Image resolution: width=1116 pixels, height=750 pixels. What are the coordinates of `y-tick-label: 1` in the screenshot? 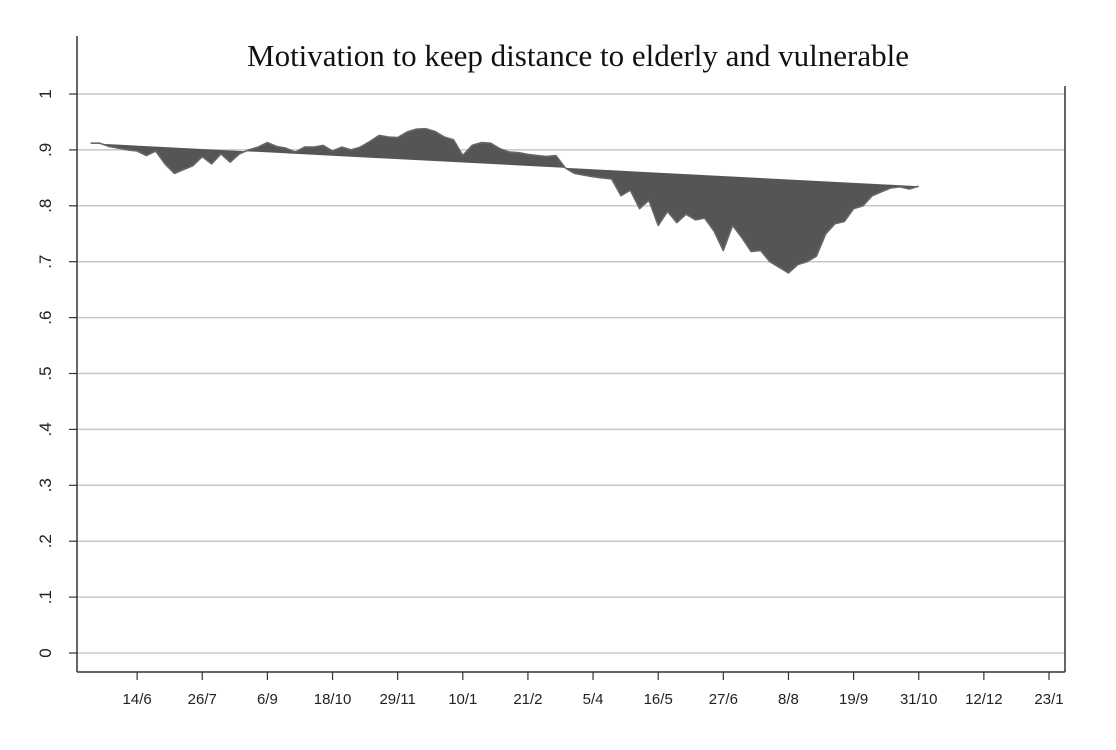 It's located at (45, 93).